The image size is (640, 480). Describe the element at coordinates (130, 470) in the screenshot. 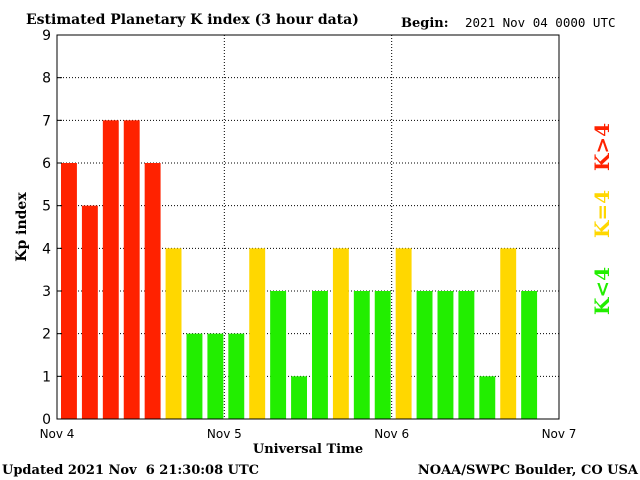

I see `updated-timestamp: Updated 2021 Nov 6 21:30:08 UTC` at that location.